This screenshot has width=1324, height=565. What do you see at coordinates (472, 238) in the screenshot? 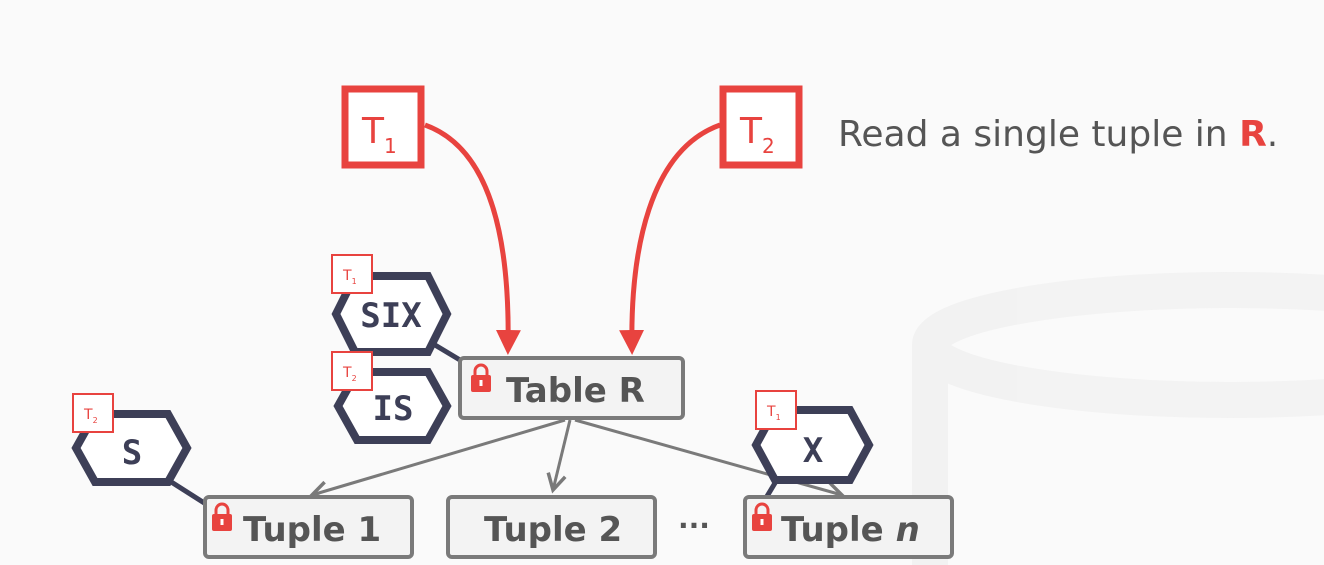
I see `t1-arrow` at bounding box center [472, 238].